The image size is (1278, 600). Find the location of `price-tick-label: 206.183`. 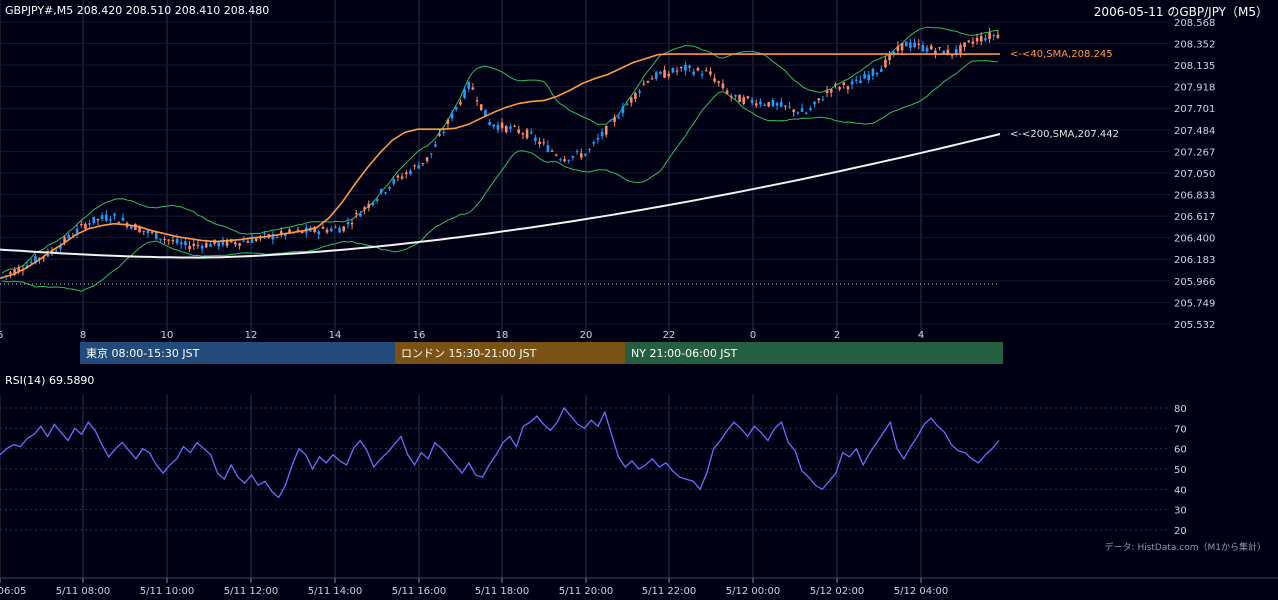

price-tick-label: 206.183 is located at coordinates (1194, 260).